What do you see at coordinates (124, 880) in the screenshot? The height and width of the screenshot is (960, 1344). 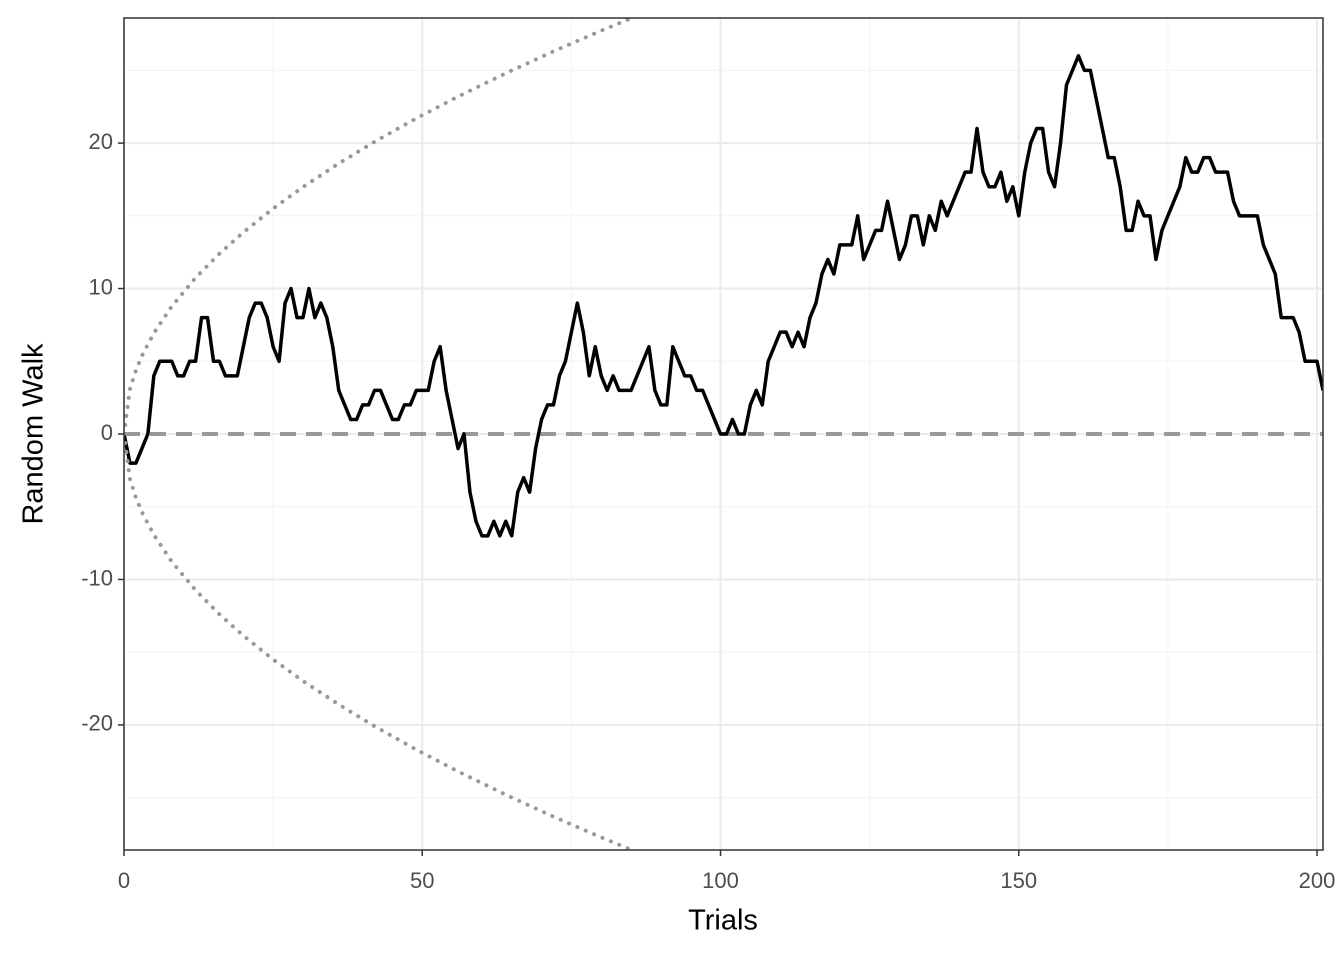 I see `x-tick-label: 0` at bounding box center [124, 880].